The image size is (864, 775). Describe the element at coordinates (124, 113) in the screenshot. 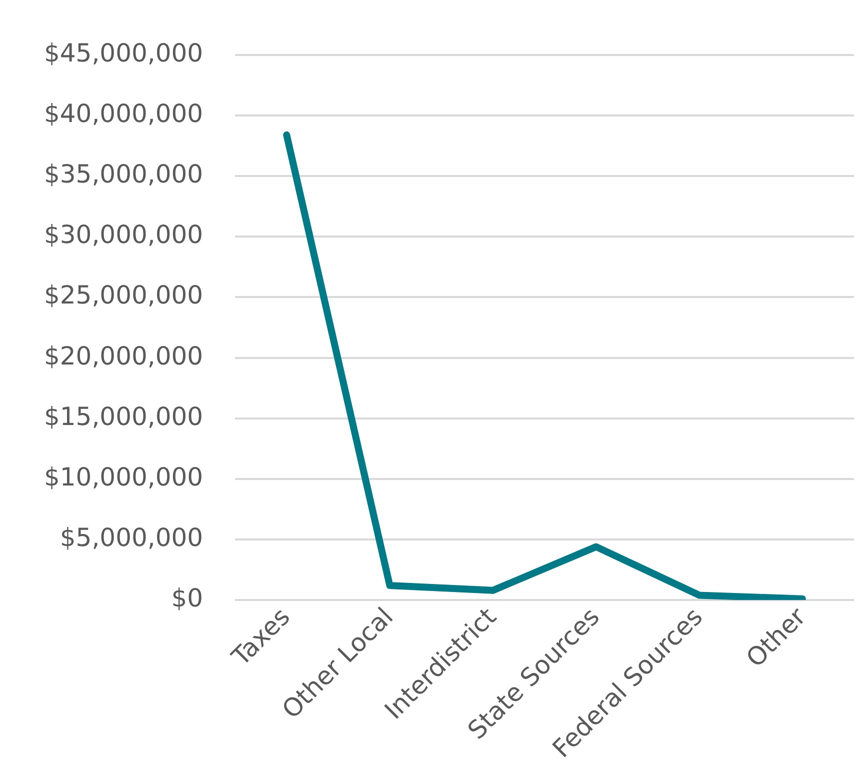

I see `y-tick-label: $40,000,000` at that location.